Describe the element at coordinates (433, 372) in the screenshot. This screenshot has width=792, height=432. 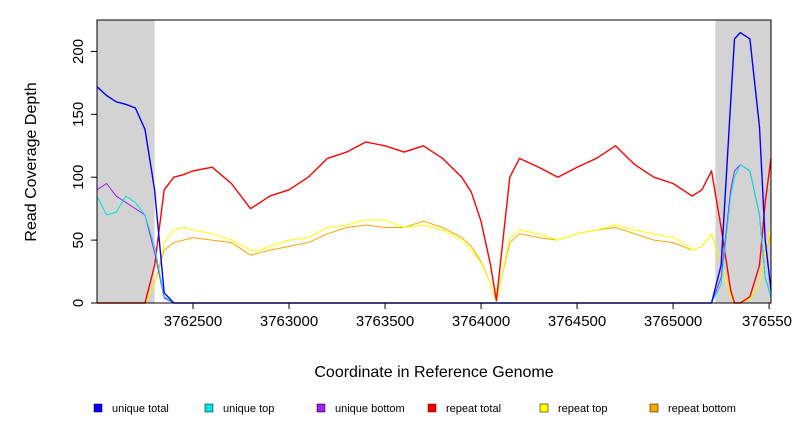
I see `x-axis-title: Coordinate in Reference Genome` at that location.